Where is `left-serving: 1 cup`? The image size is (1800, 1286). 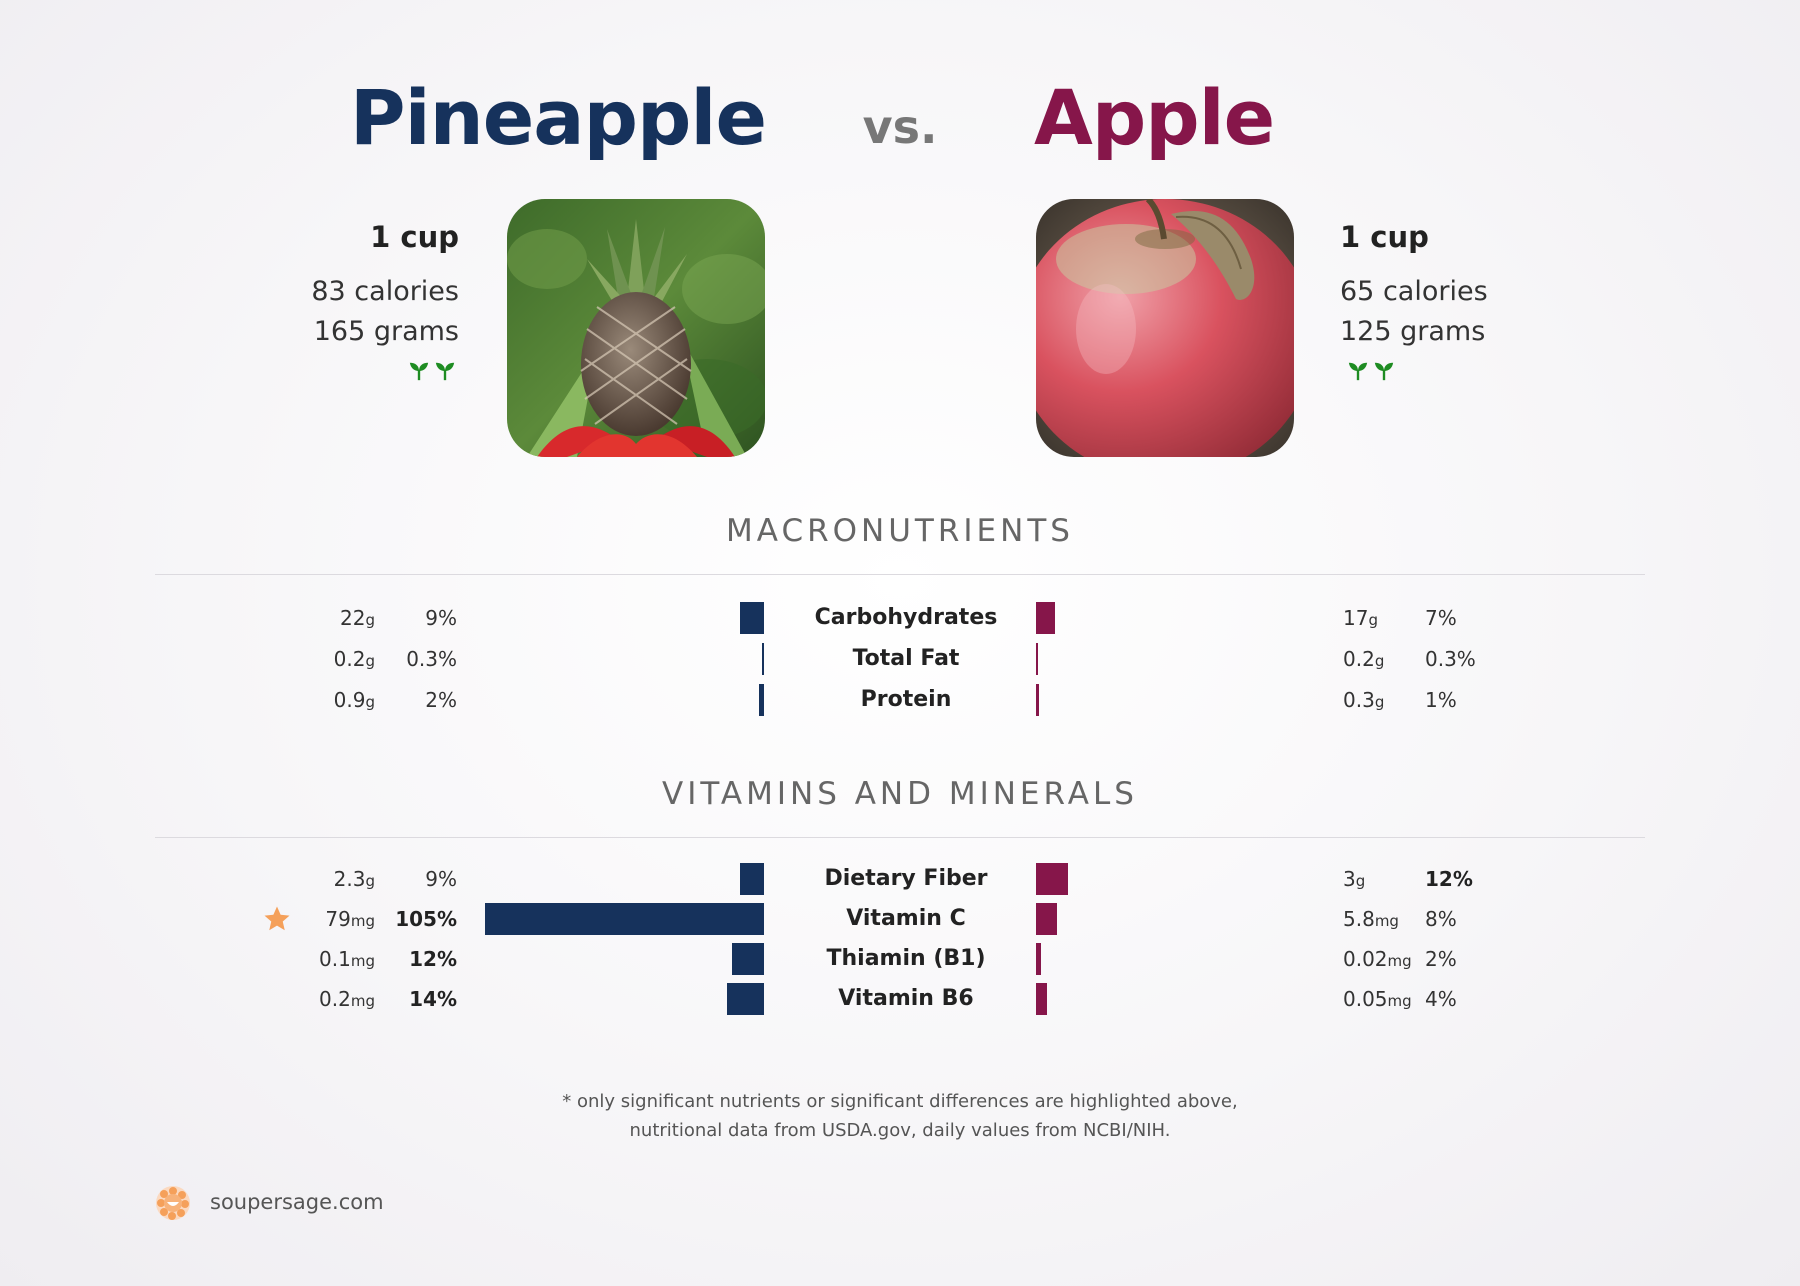
left-serving: 1 cup is located at coordinates (414, 237).